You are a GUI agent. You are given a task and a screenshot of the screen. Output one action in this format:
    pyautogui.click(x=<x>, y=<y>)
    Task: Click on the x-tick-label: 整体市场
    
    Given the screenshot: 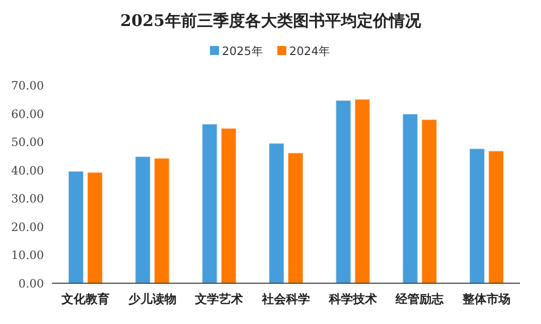 What is the action you would take?
    pyautogui.click(x=486, y=299)
    